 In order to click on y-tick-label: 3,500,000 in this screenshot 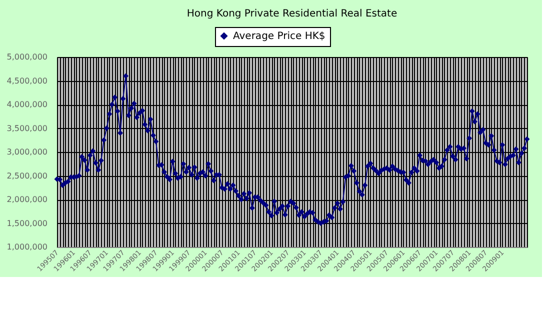, I will do `click(27, 128)`.